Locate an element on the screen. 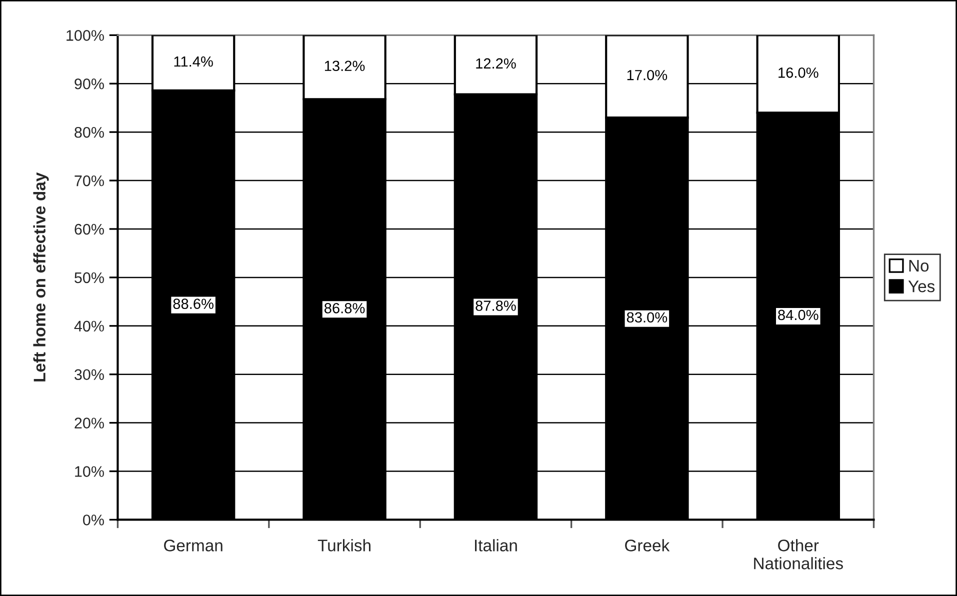 The image size is (957, 596). data-label: 86.8% is located at coordinates (344, 308).